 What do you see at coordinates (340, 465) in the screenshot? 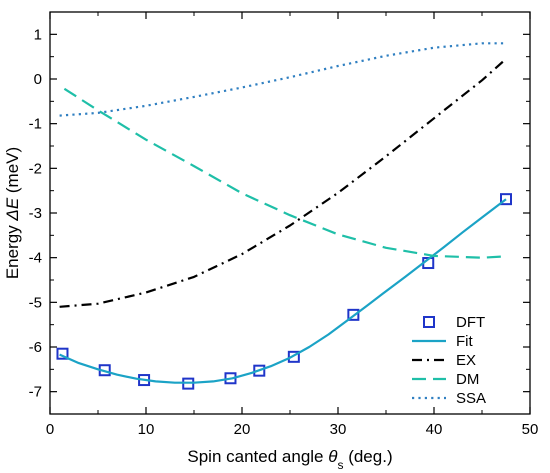
I see `x-axis-title-subscript: s` at bounding box center [340, 465].